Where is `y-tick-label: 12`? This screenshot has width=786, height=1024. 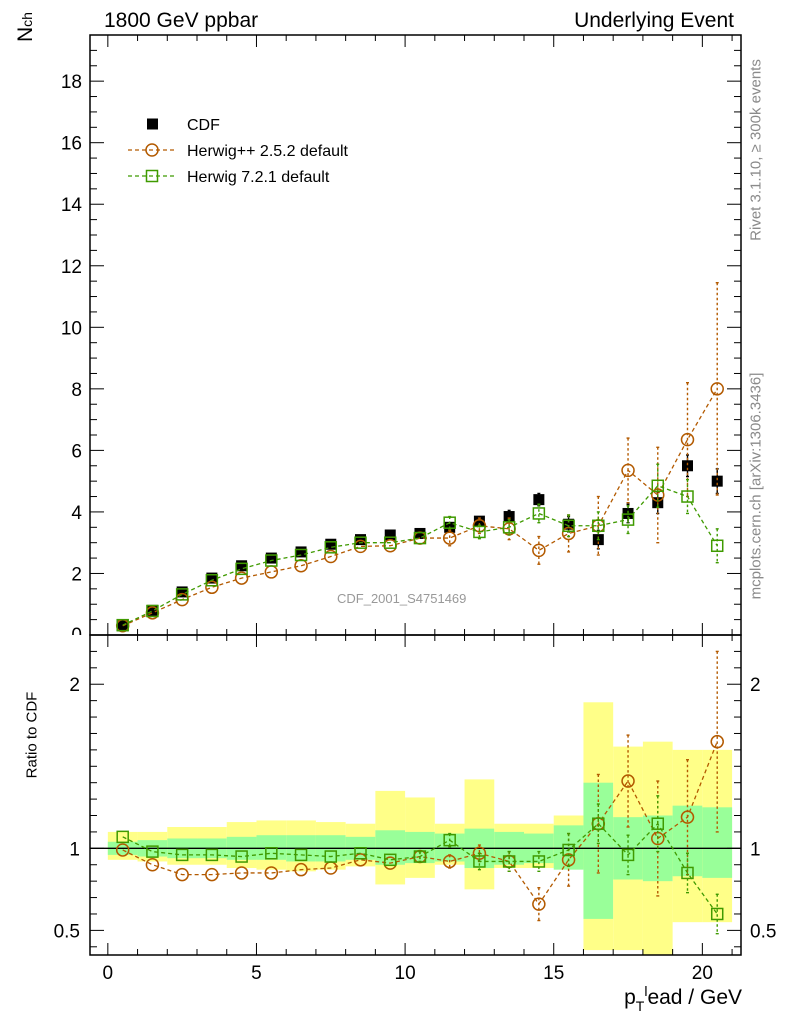 y-tick-label: 12 is located at coordinates (71, 267).